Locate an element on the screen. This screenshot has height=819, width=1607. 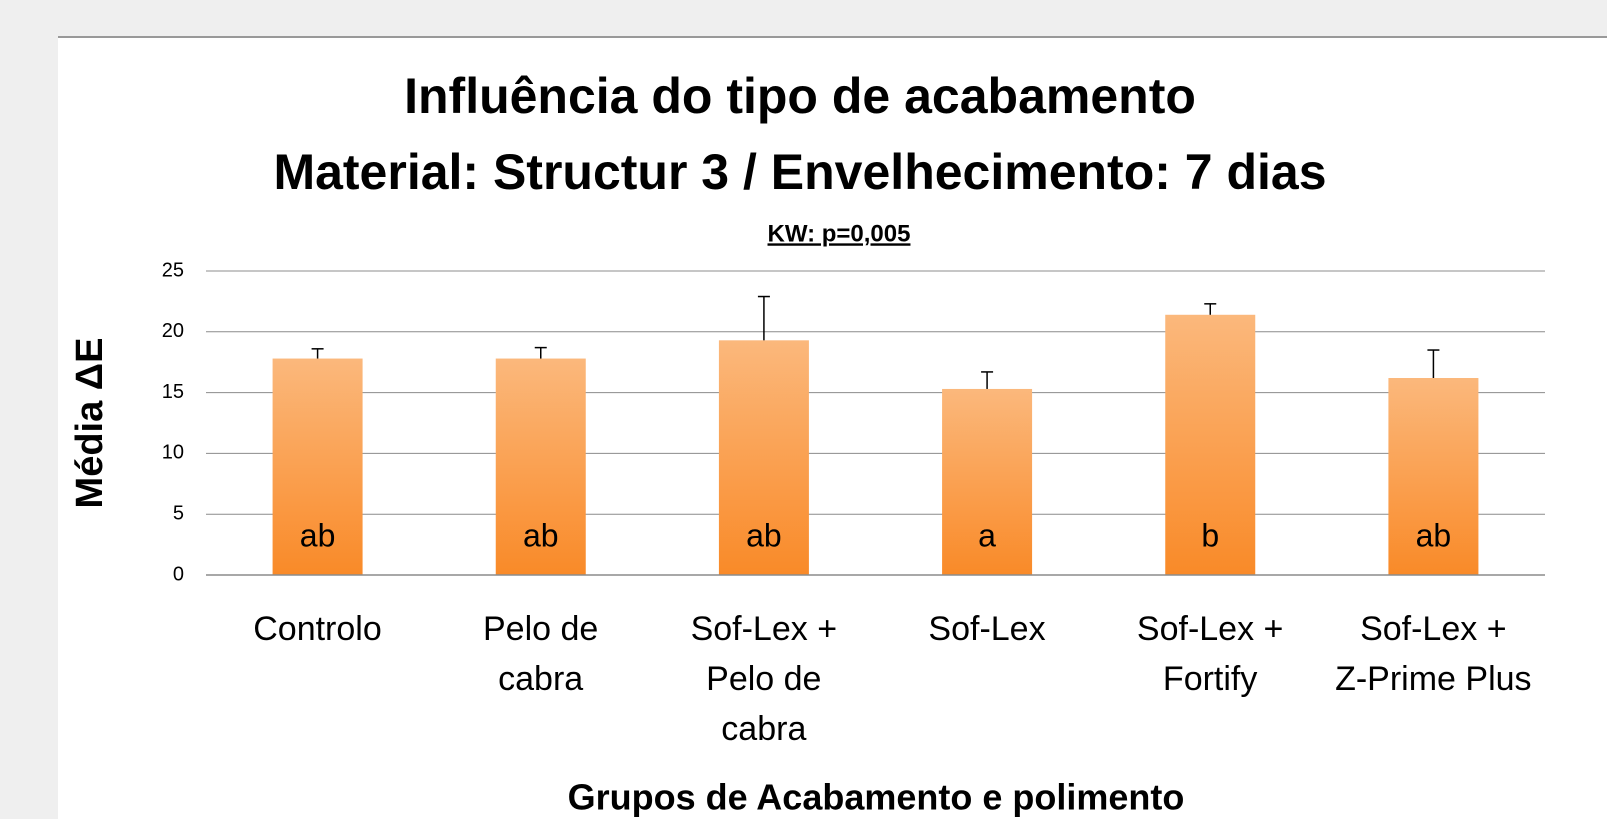
x-axis-title: Grupos de Acabamento e polimento is located at coordinates (876, 797).